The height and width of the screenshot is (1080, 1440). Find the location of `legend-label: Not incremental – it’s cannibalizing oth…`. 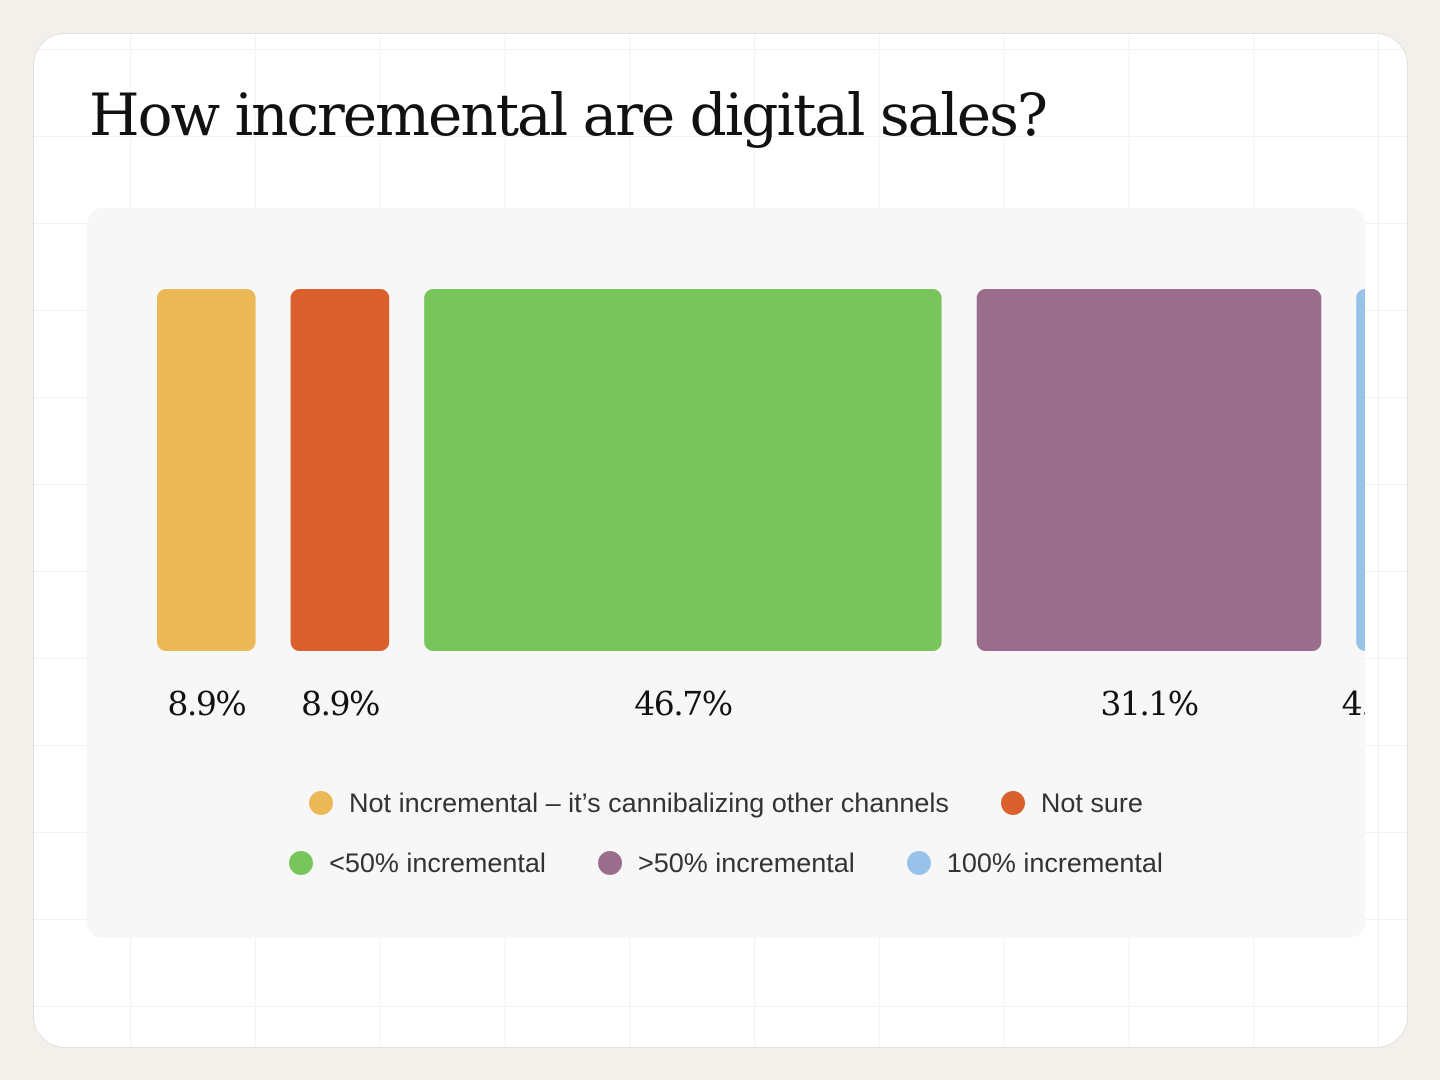

legend-label: Not incremental – it’s cannibalizing oth… is located at coordinates (649, 802).